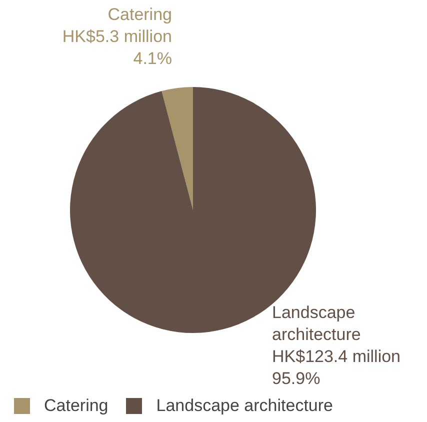  I want to click on slice-label: Catering, so click(140, 14).